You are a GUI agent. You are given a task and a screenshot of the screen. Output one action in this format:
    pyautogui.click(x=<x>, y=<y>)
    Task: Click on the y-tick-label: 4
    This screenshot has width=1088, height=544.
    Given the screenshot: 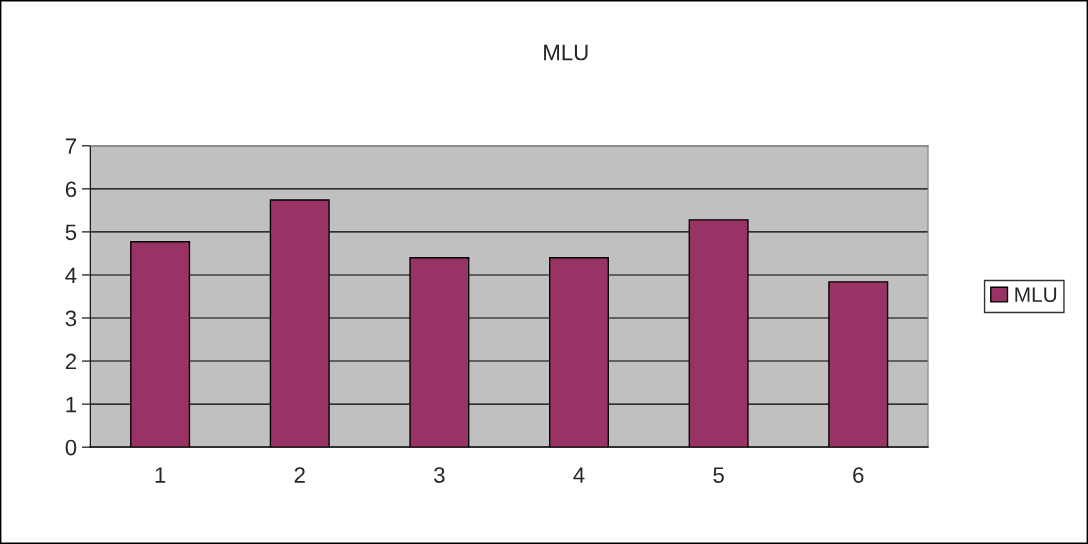 What is the action you would take?
    pyautogui.click(x=71, y=275)
    